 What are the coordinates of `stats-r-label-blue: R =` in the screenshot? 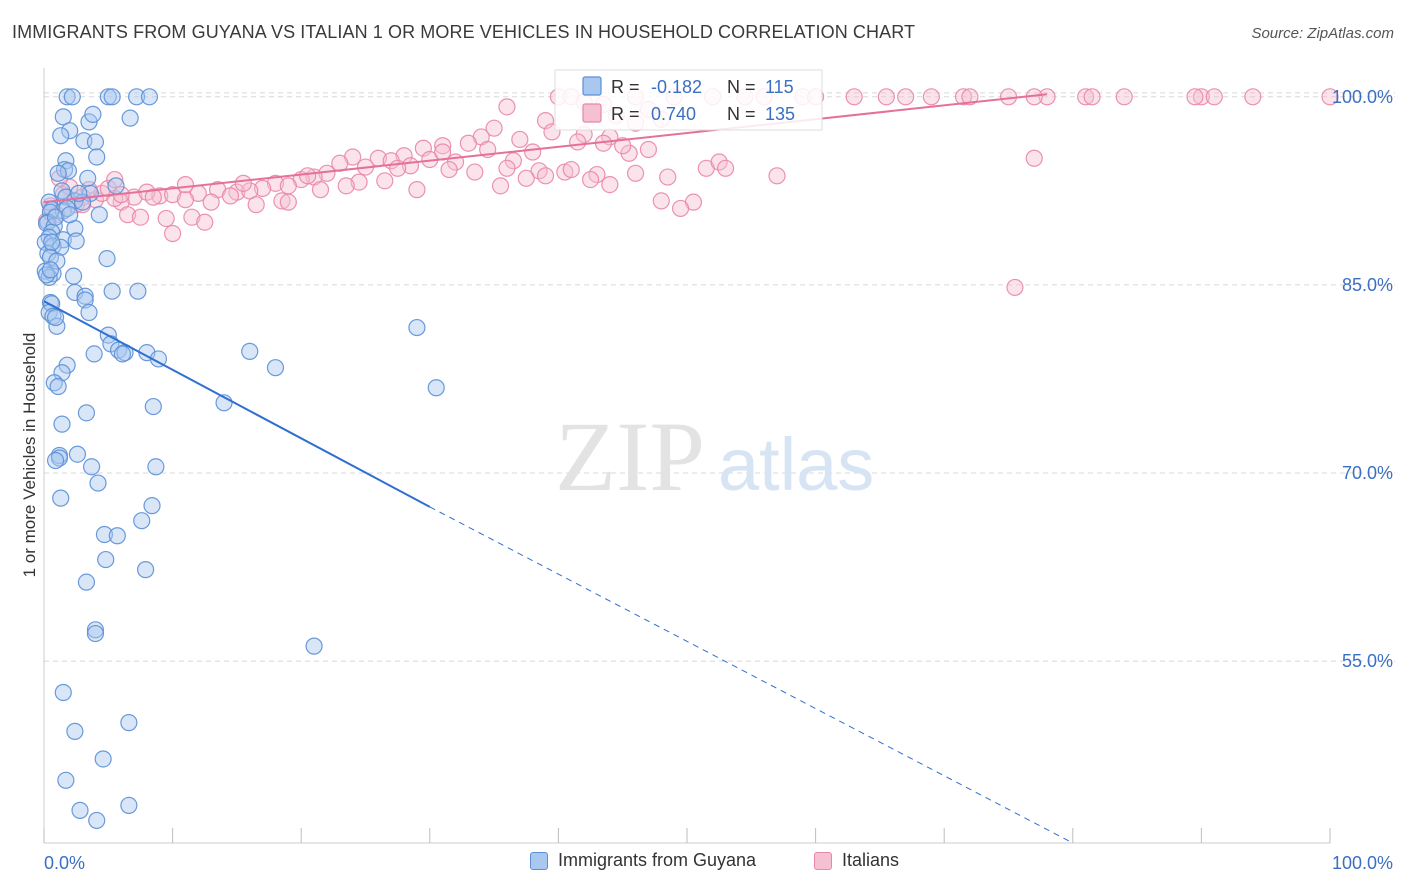 It's located at (625, 87).